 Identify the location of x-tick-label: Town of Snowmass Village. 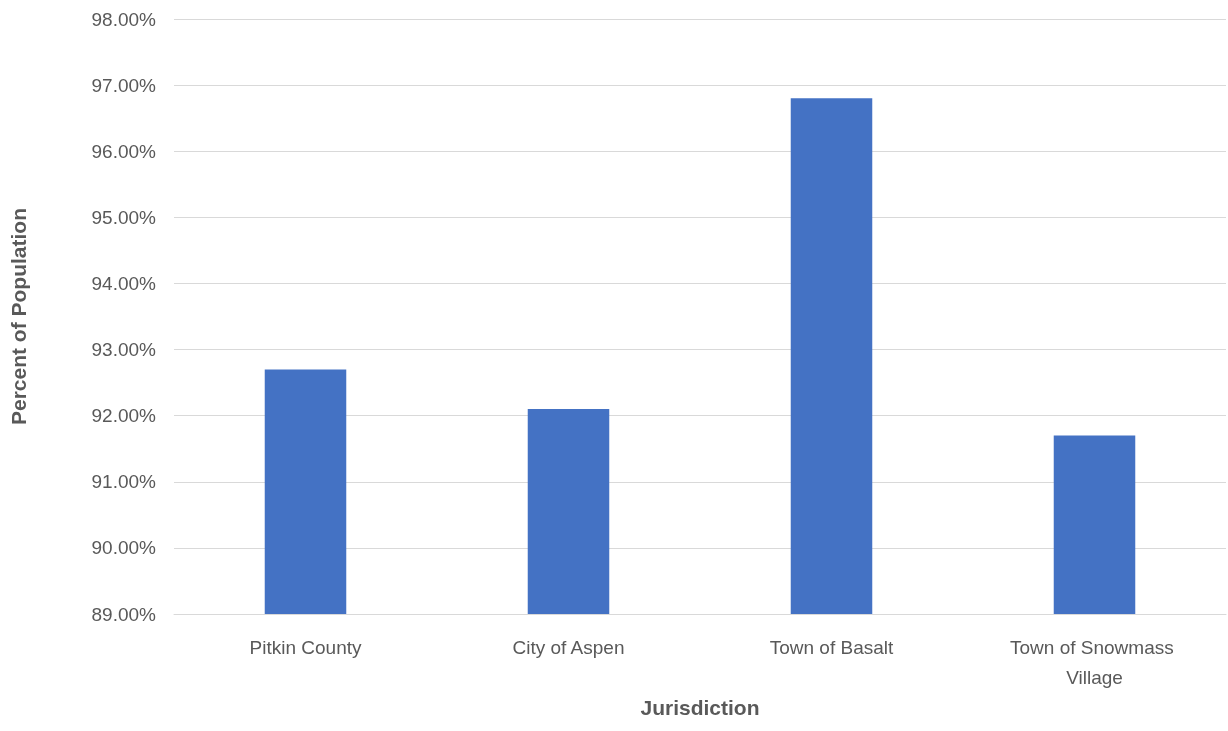
(1094, 662).